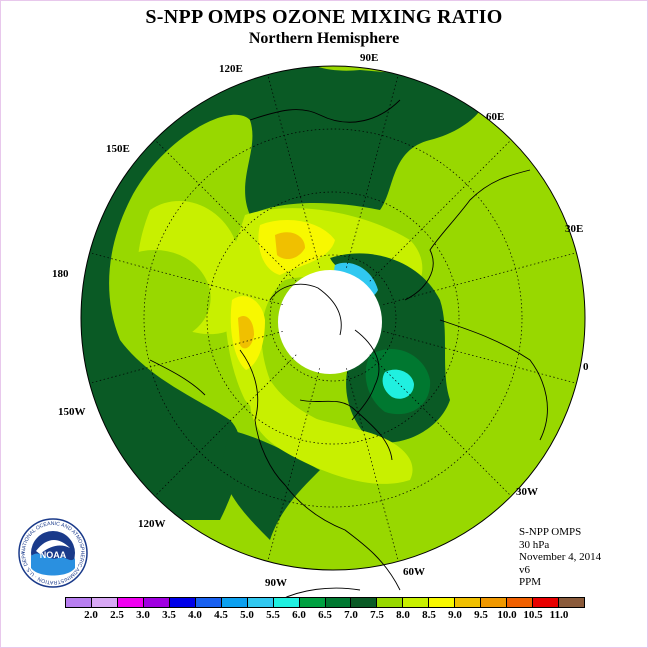 This screenshot has width=648, height=648. Describe the element at coordinates (524, 569) in the screenshot. I see `info-version: v6` at that location.